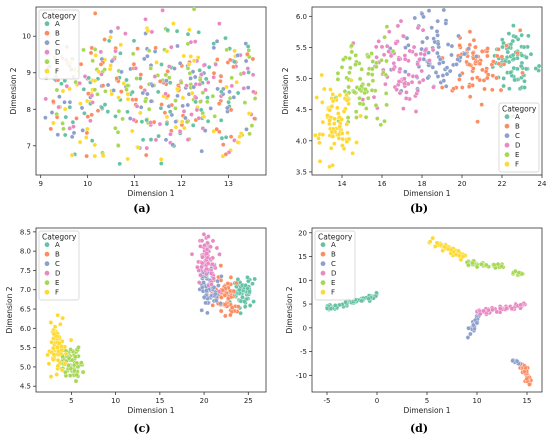 This screenshot has height=437, width=550. I want to click on y-tick-label: 4.5, so click(301, 110).